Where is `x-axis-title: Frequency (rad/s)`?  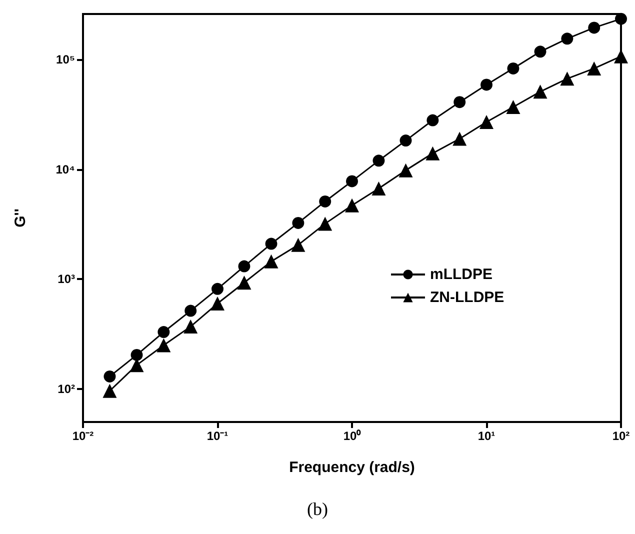 x-axis-title: Frequency (rad/s) is located at coordinates (352, 467).